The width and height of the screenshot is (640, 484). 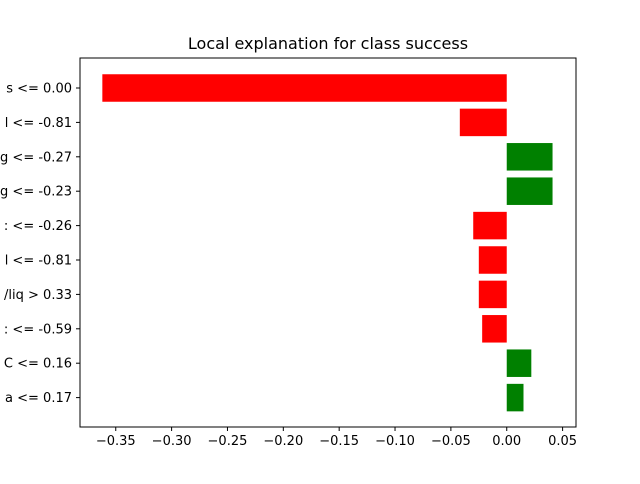 What do you see at coordinates (172, 441) in the screenshot?
I see `x-tick-label: −0.30` at bounding box center [172, 441].